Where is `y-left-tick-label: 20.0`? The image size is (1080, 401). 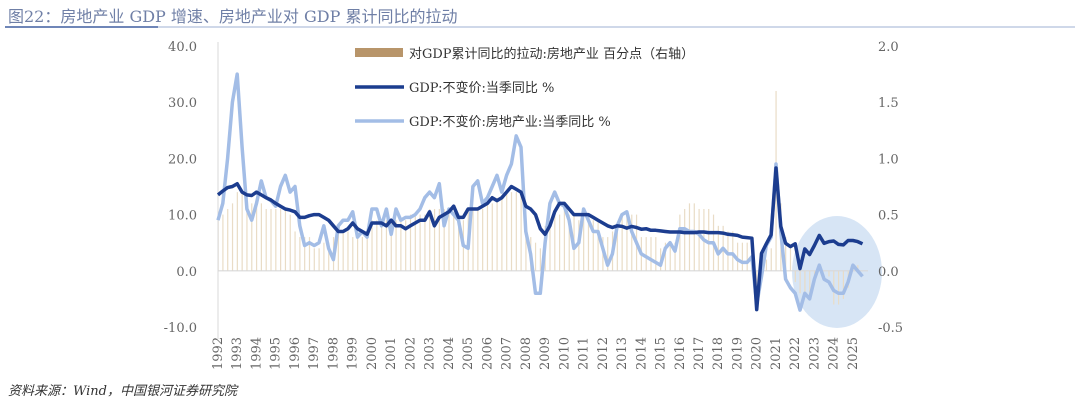 y-left-tick-label: 20.0 is located at coordinates (182, 159).